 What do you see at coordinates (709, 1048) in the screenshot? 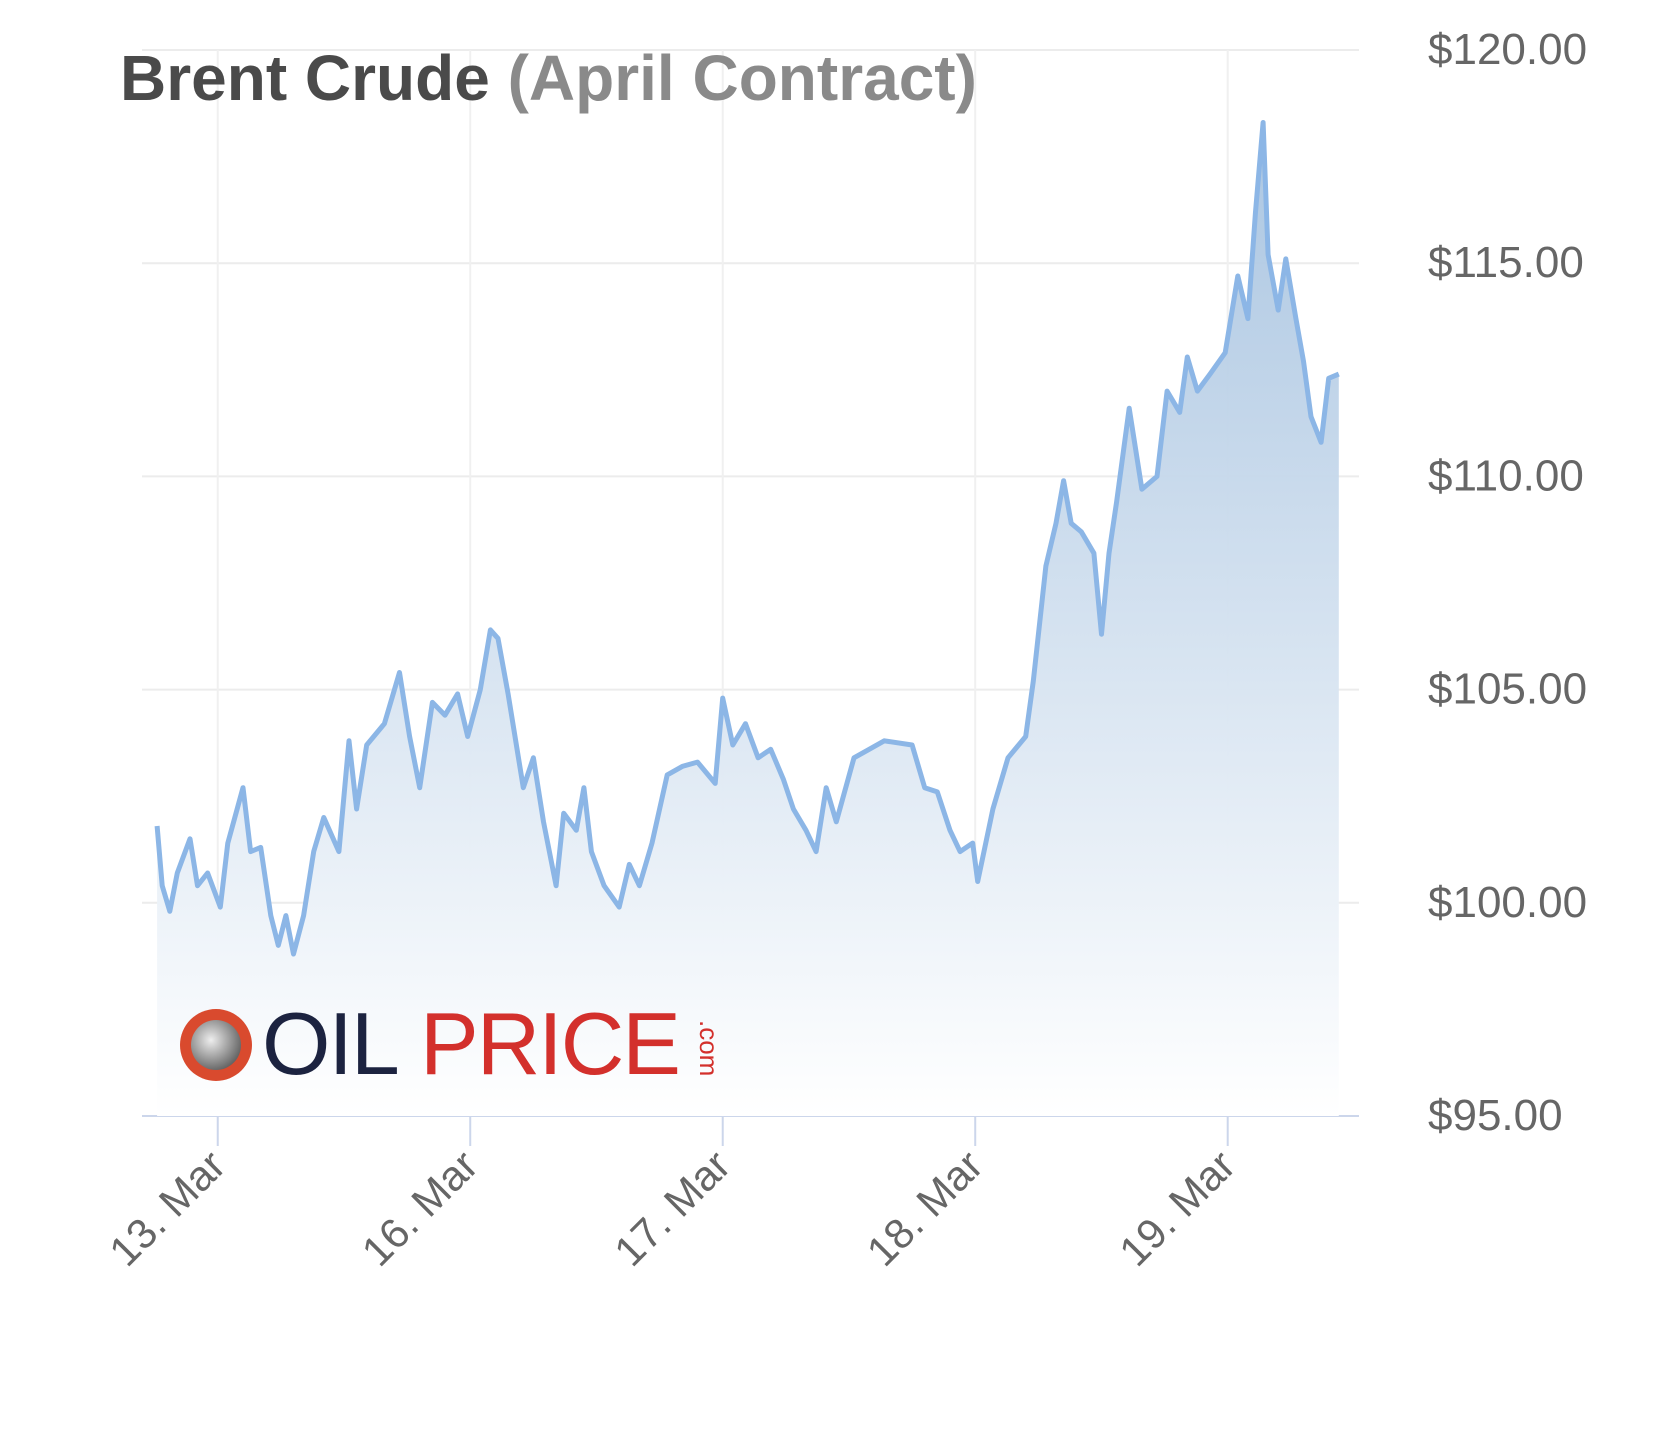
I see `logo-suffix: .com` at bounding box center [709, 1048].